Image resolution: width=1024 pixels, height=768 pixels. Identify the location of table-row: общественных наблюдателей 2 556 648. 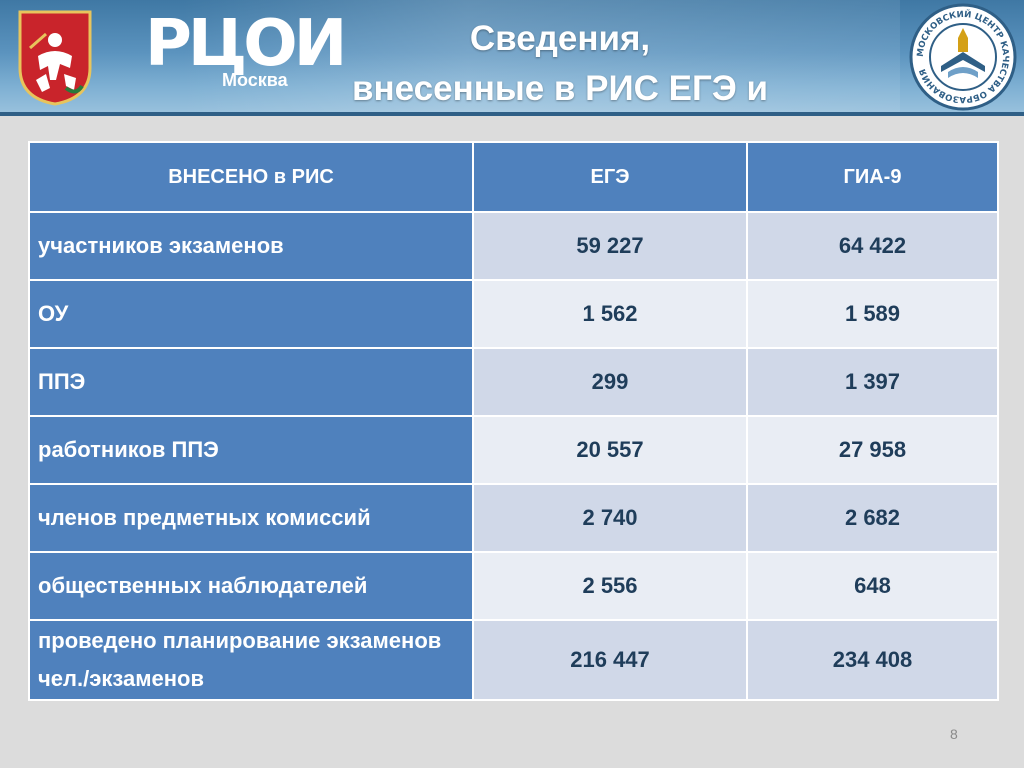
(513, 586).